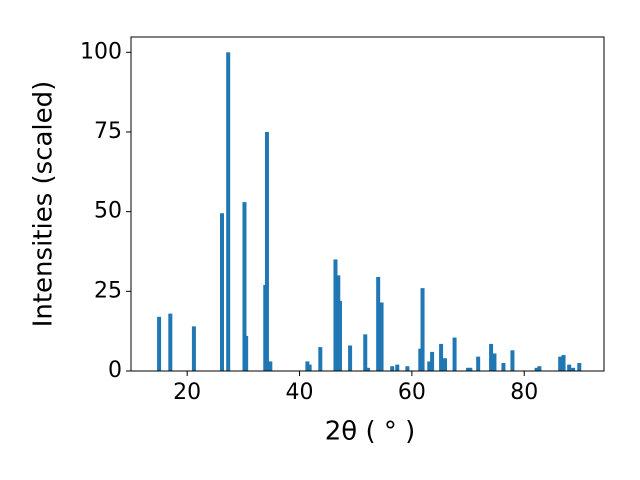  What do you see at coordinates (108, 131) in the screenshot?
I see `y-tick-label: 75` at bounding box center [108, 131].